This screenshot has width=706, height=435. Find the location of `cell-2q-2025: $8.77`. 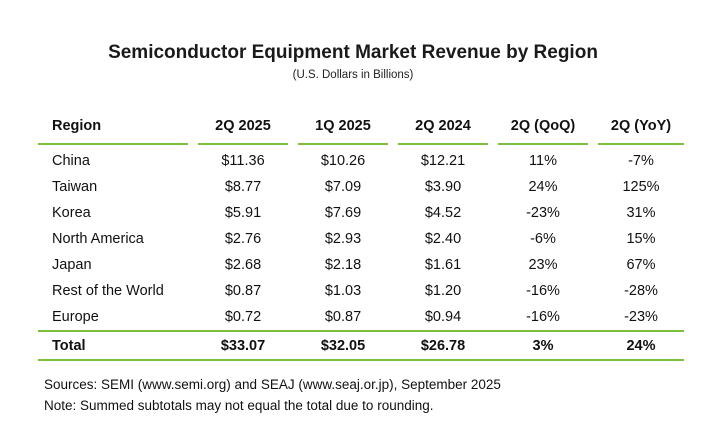

cell-2q-2025: $8.77 is located at coordinates (243, 187).